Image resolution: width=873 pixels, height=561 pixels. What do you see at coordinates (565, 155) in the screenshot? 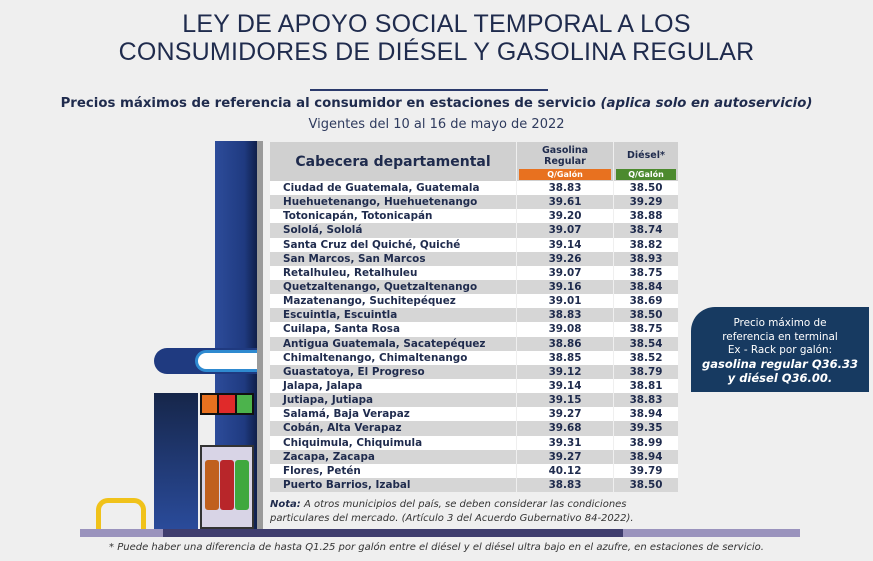
I see `header-gasoline-label: Gasolina Regular` at bounding box center [565, 155].